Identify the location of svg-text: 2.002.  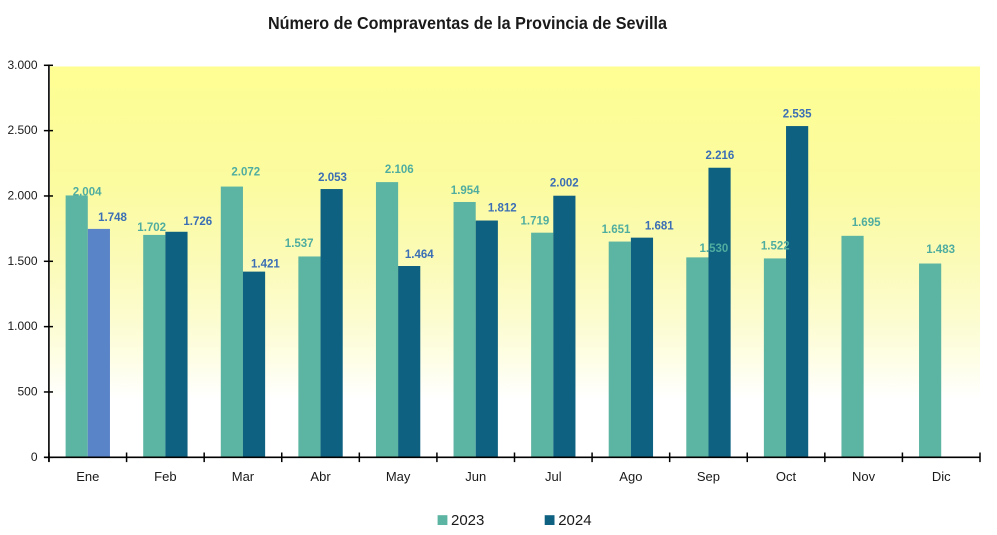
(564, 184).